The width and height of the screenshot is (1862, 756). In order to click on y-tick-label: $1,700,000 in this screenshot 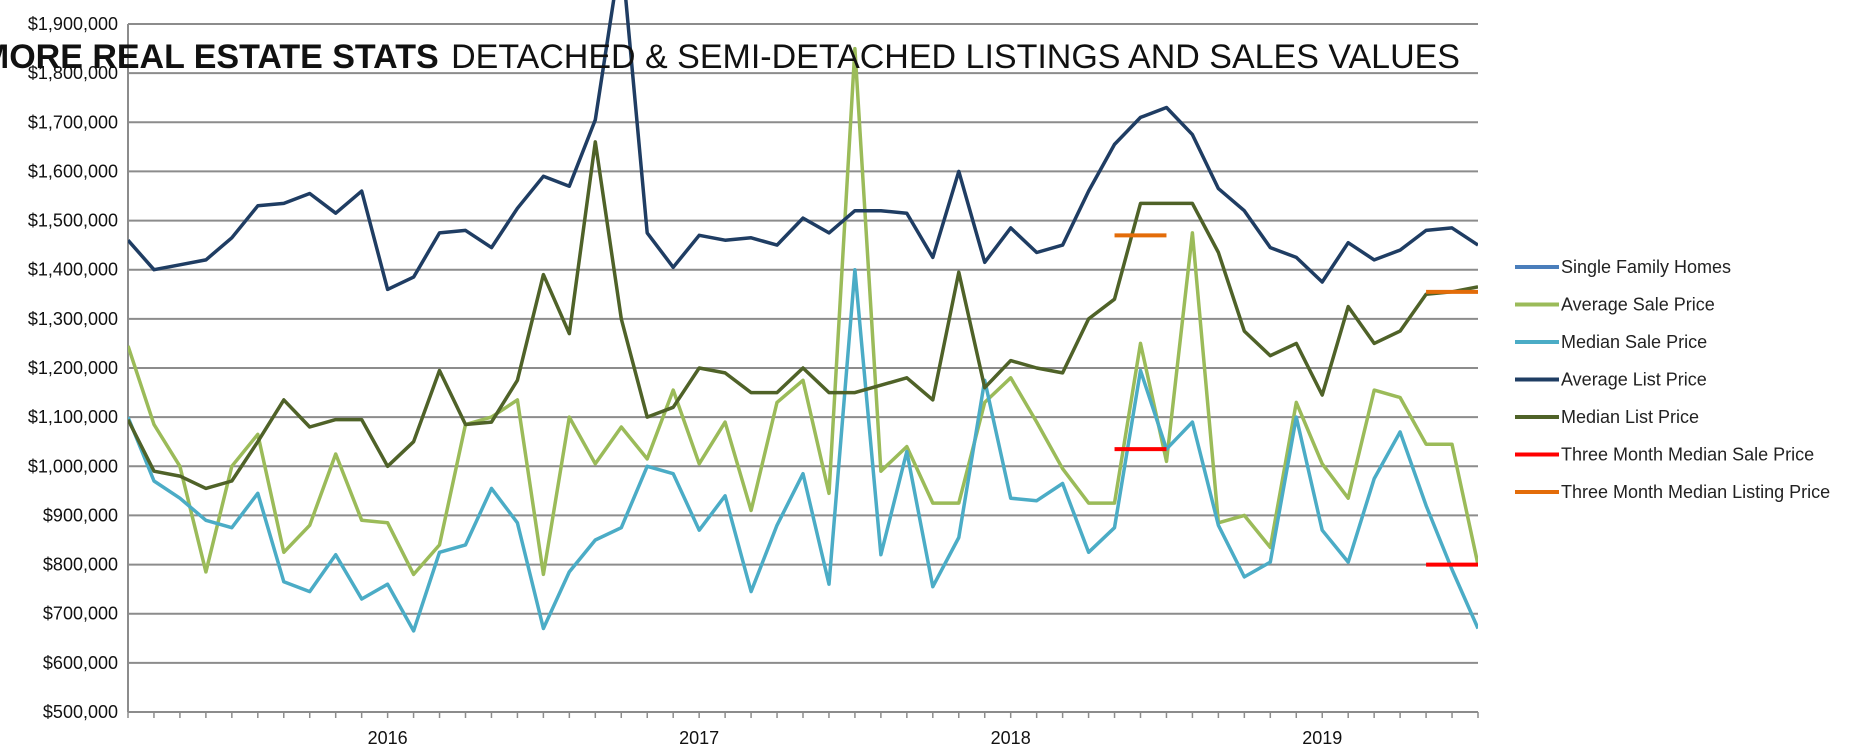, I will do `click(73, 122)`.